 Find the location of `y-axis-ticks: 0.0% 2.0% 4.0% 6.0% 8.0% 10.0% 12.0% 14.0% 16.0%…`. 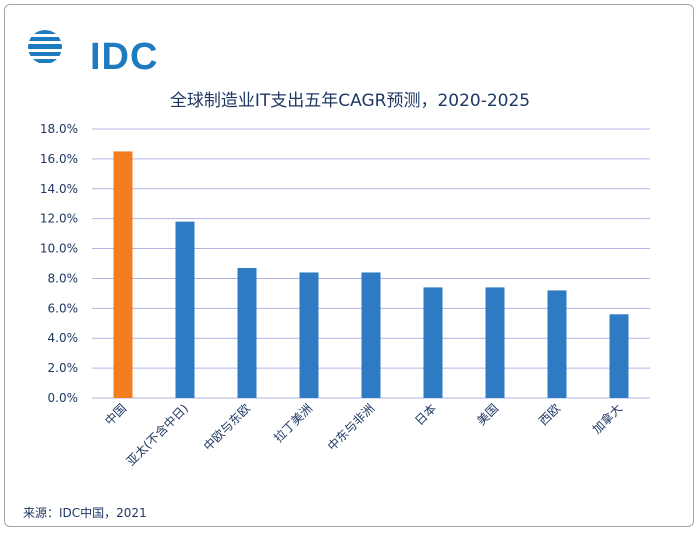

y-axis-ticks: 0.0% 2.0% 4.0% 6.0% 8.0% 10.0% 12.0% 14.0% 16.0%… is located at coordinates (59, 263).